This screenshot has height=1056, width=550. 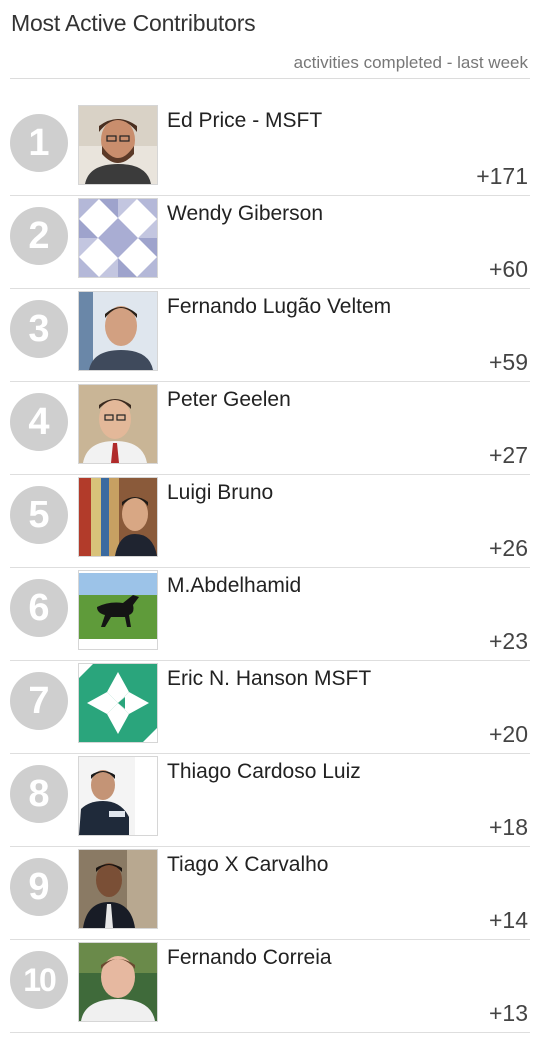 What do you see at coordinates (270, 800) in the screenshot?
I see `contributor-row: 8 Thiago Cardoso Luiz +18` at bounding box center [270, 800].